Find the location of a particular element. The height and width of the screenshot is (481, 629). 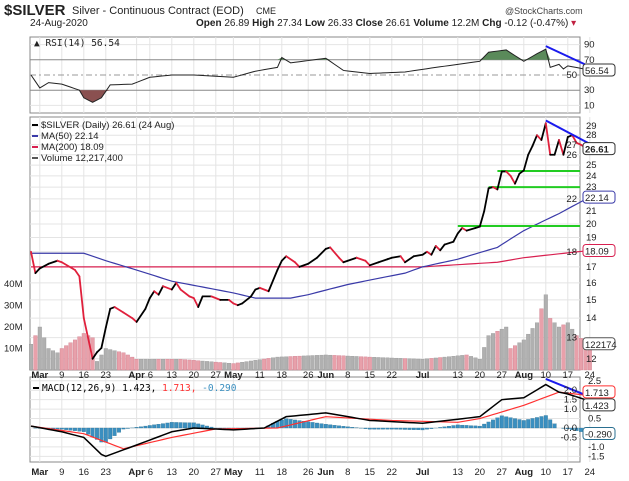

x-tick-label: 15 is located at coordinates (370, 375).